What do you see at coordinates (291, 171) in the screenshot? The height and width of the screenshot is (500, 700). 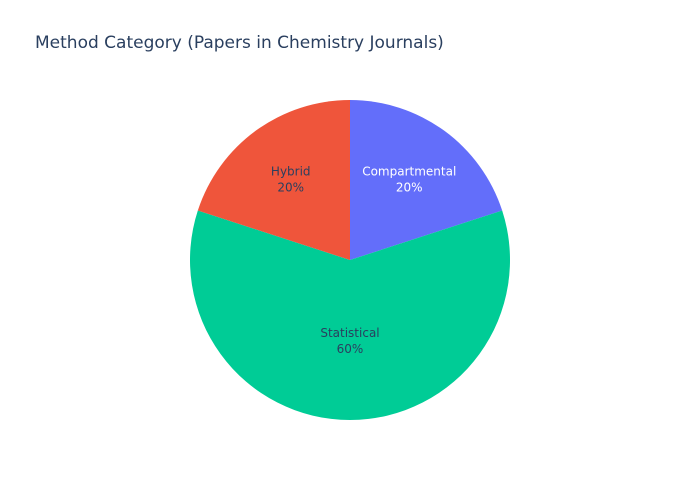 I see `slice-name: Hybrid` at bounding box center [291, 171].